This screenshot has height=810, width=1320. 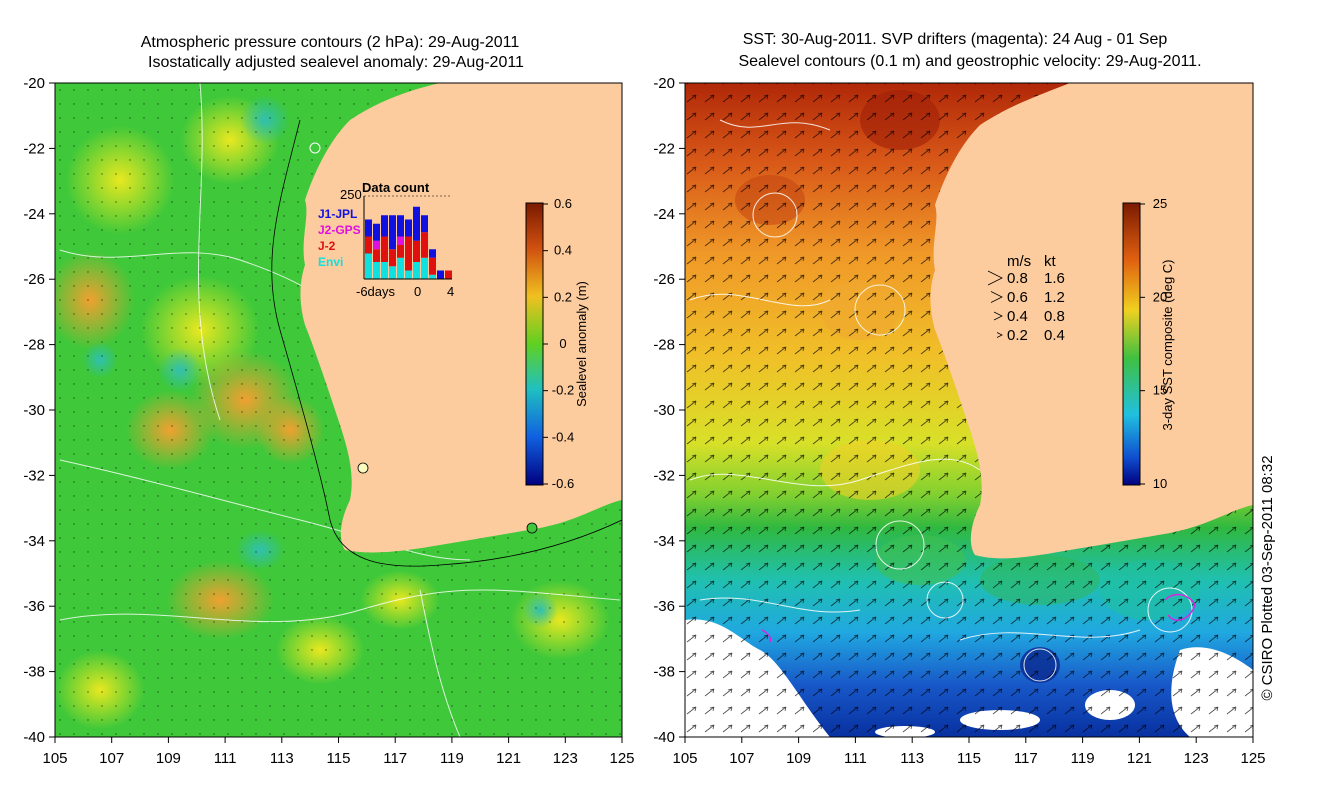 I want to click on right-lon-tick-label: 113, so click(x=912, y=758).